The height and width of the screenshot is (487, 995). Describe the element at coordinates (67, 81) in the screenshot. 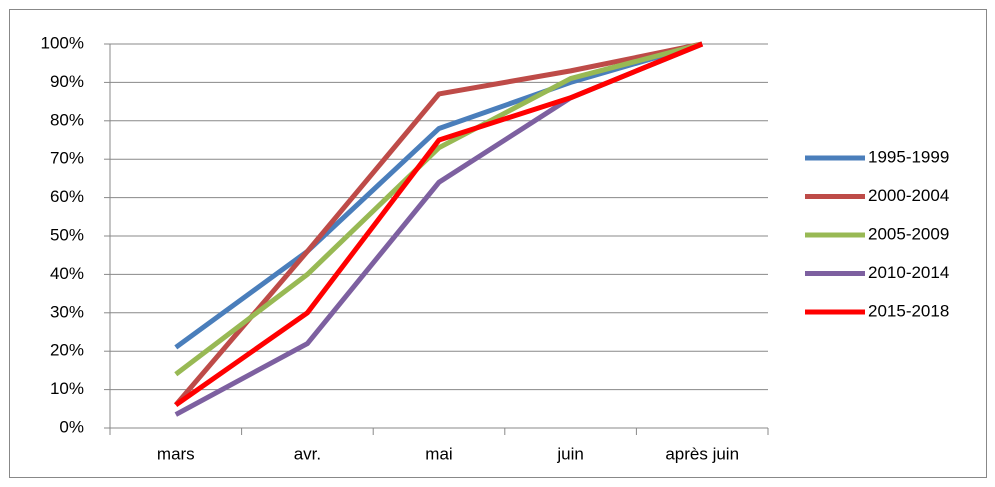

I see `y-tick-label: 90%` at that location.